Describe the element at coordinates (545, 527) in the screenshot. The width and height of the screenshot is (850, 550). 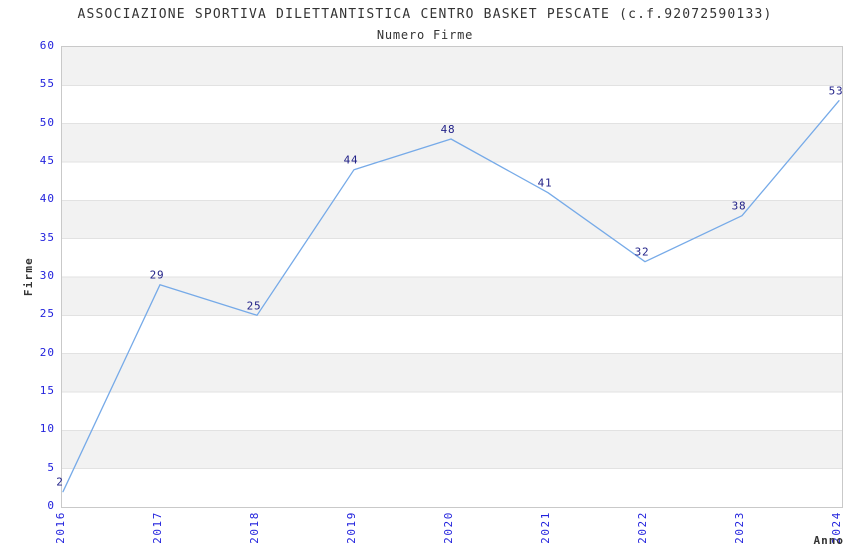
I see `x-tick-label: 2021` at that location.